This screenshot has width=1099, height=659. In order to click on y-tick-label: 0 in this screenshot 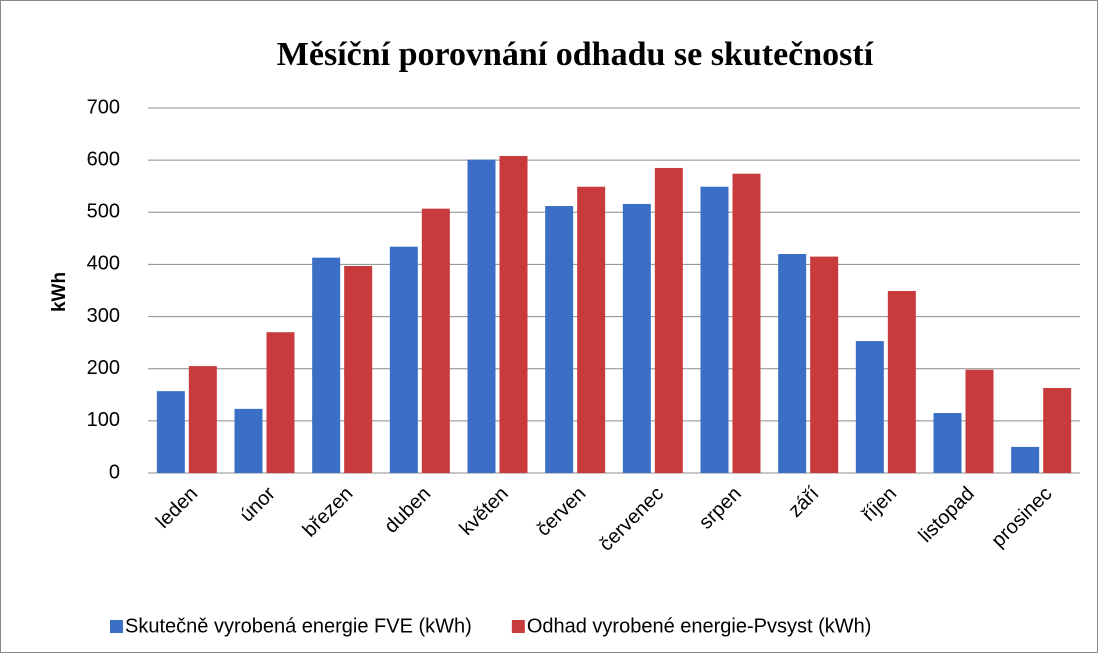, I will do `click(114, 472)`.